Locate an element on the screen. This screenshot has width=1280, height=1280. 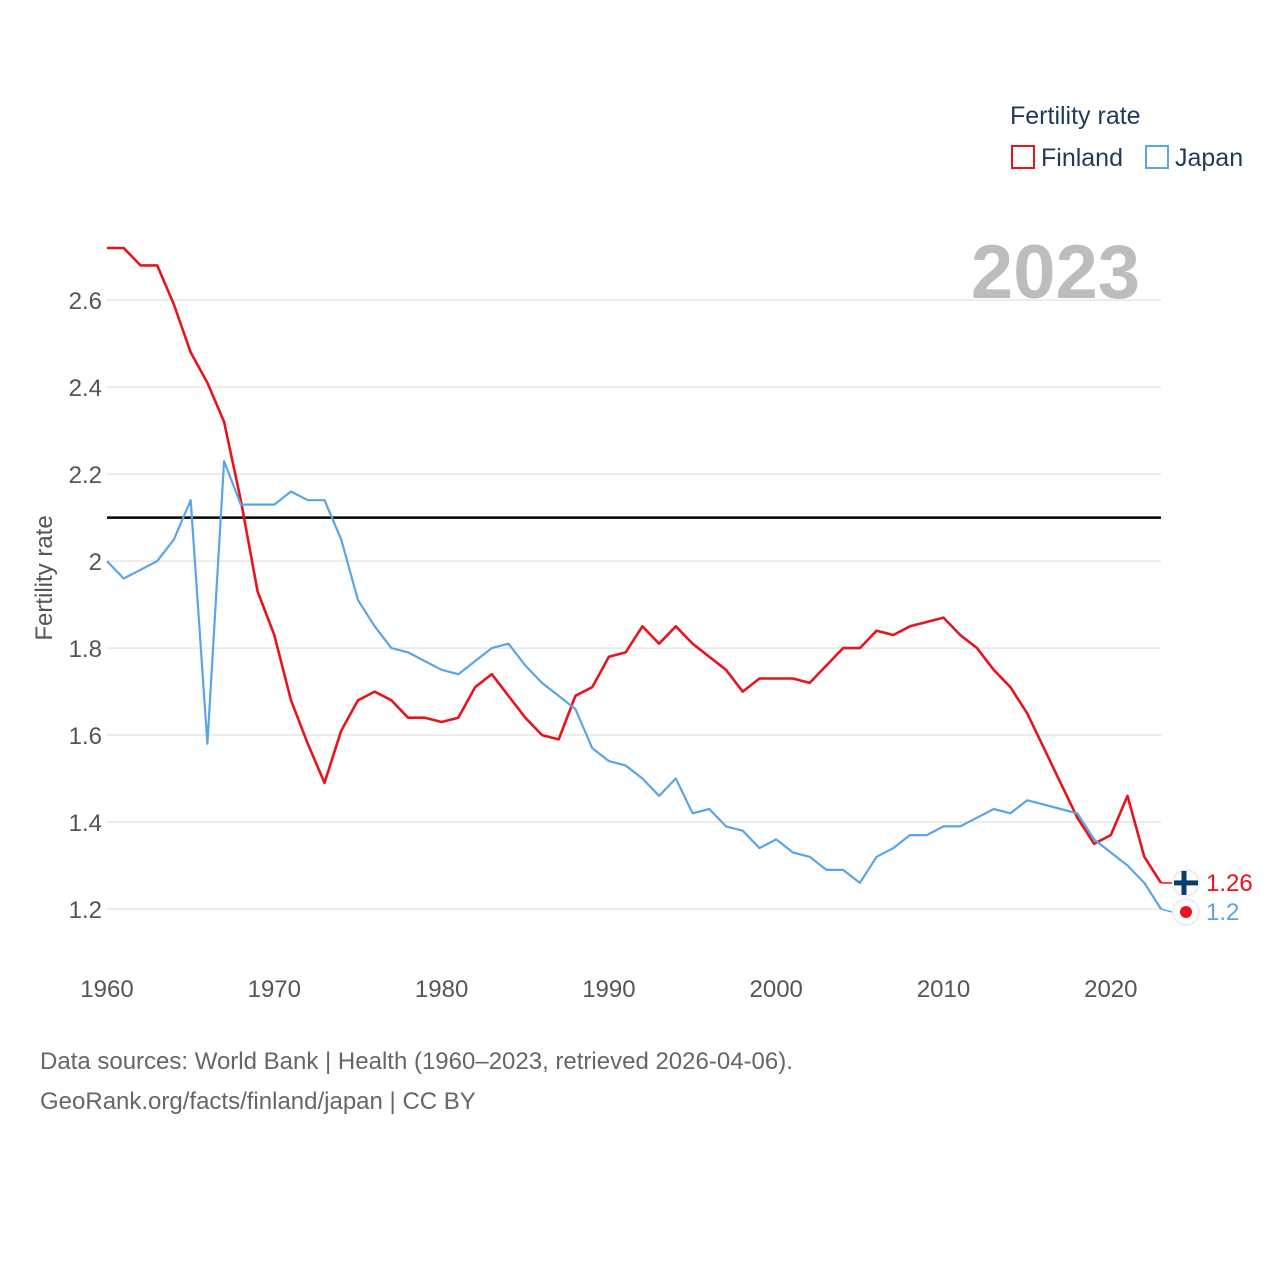
x-tick-label: 1970 is located at coordinates (274, 989).